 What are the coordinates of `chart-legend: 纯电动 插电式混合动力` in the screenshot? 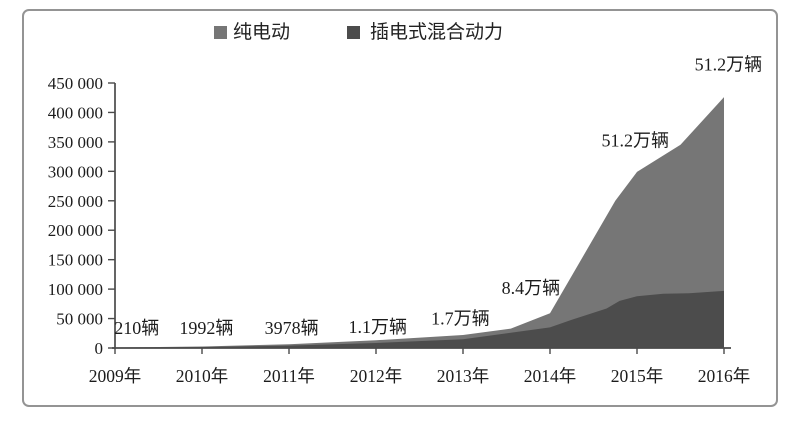 It's located at (358, 32).